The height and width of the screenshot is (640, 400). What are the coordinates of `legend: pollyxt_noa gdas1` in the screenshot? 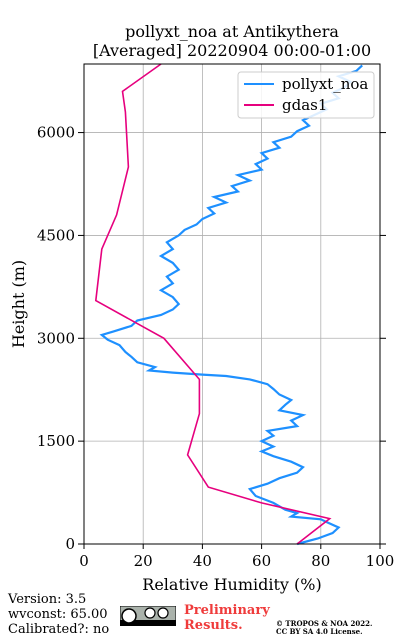 It's located at (306, 95).